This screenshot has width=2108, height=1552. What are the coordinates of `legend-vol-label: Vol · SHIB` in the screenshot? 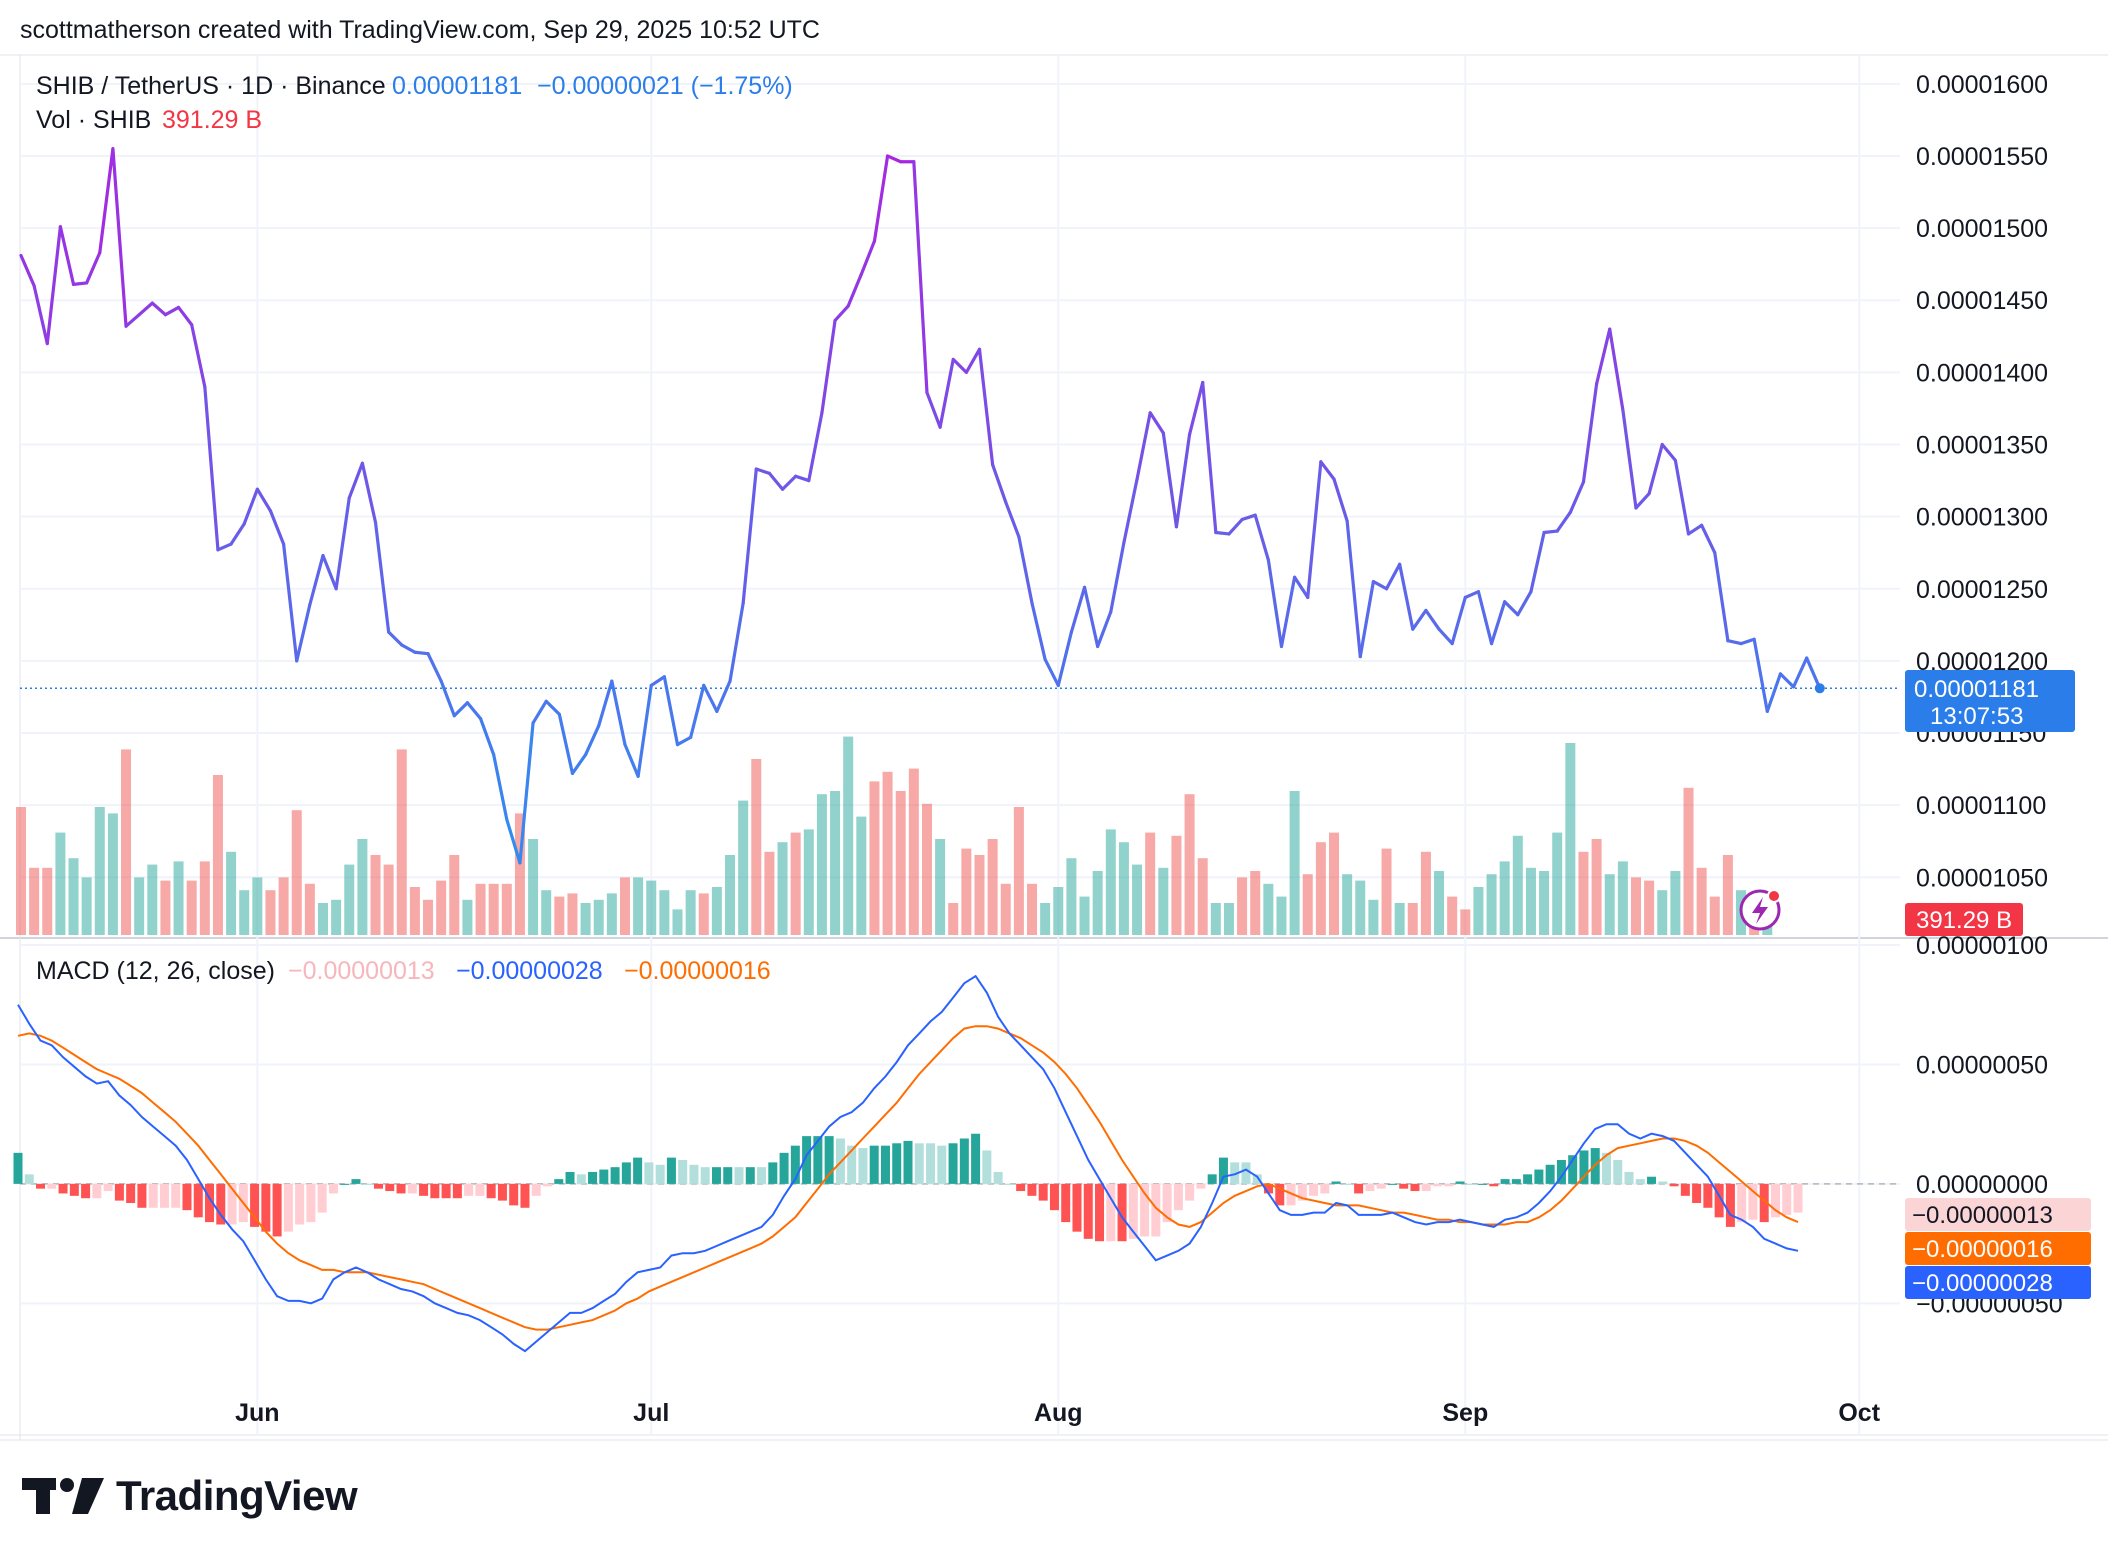 It's located at (93, 120).